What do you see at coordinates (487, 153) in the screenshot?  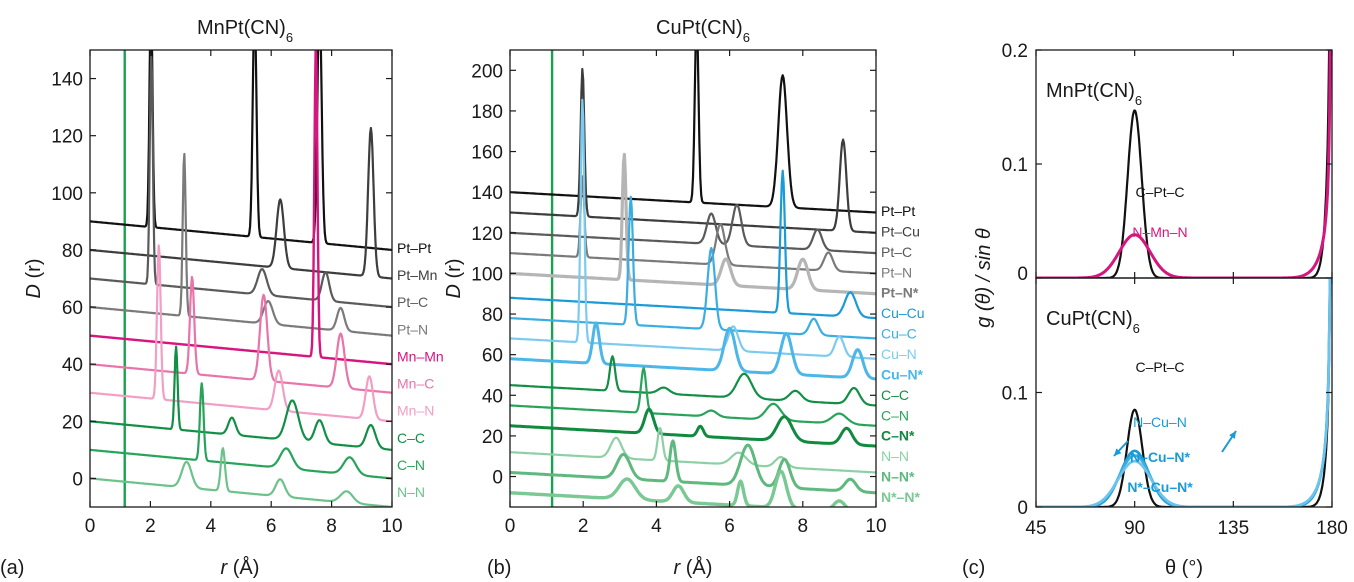 I see `y-tick-label: 160` at bounding box center [487, 153].